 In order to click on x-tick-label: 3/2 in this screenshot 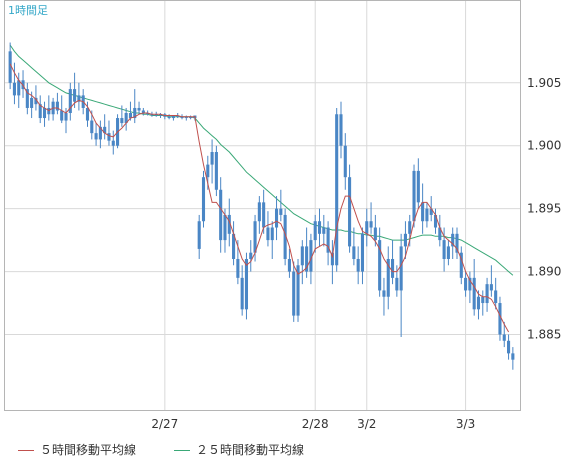, I will do `click(366, 424)`.